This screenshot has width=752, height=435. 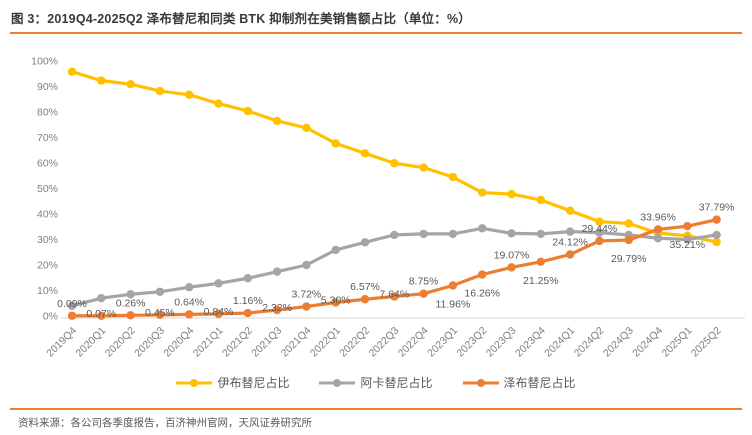 I want to click on chart-legend: 伊布替尼占比 阿卡替尼占比 泽布替尼占比, so click(x=376, y=382).